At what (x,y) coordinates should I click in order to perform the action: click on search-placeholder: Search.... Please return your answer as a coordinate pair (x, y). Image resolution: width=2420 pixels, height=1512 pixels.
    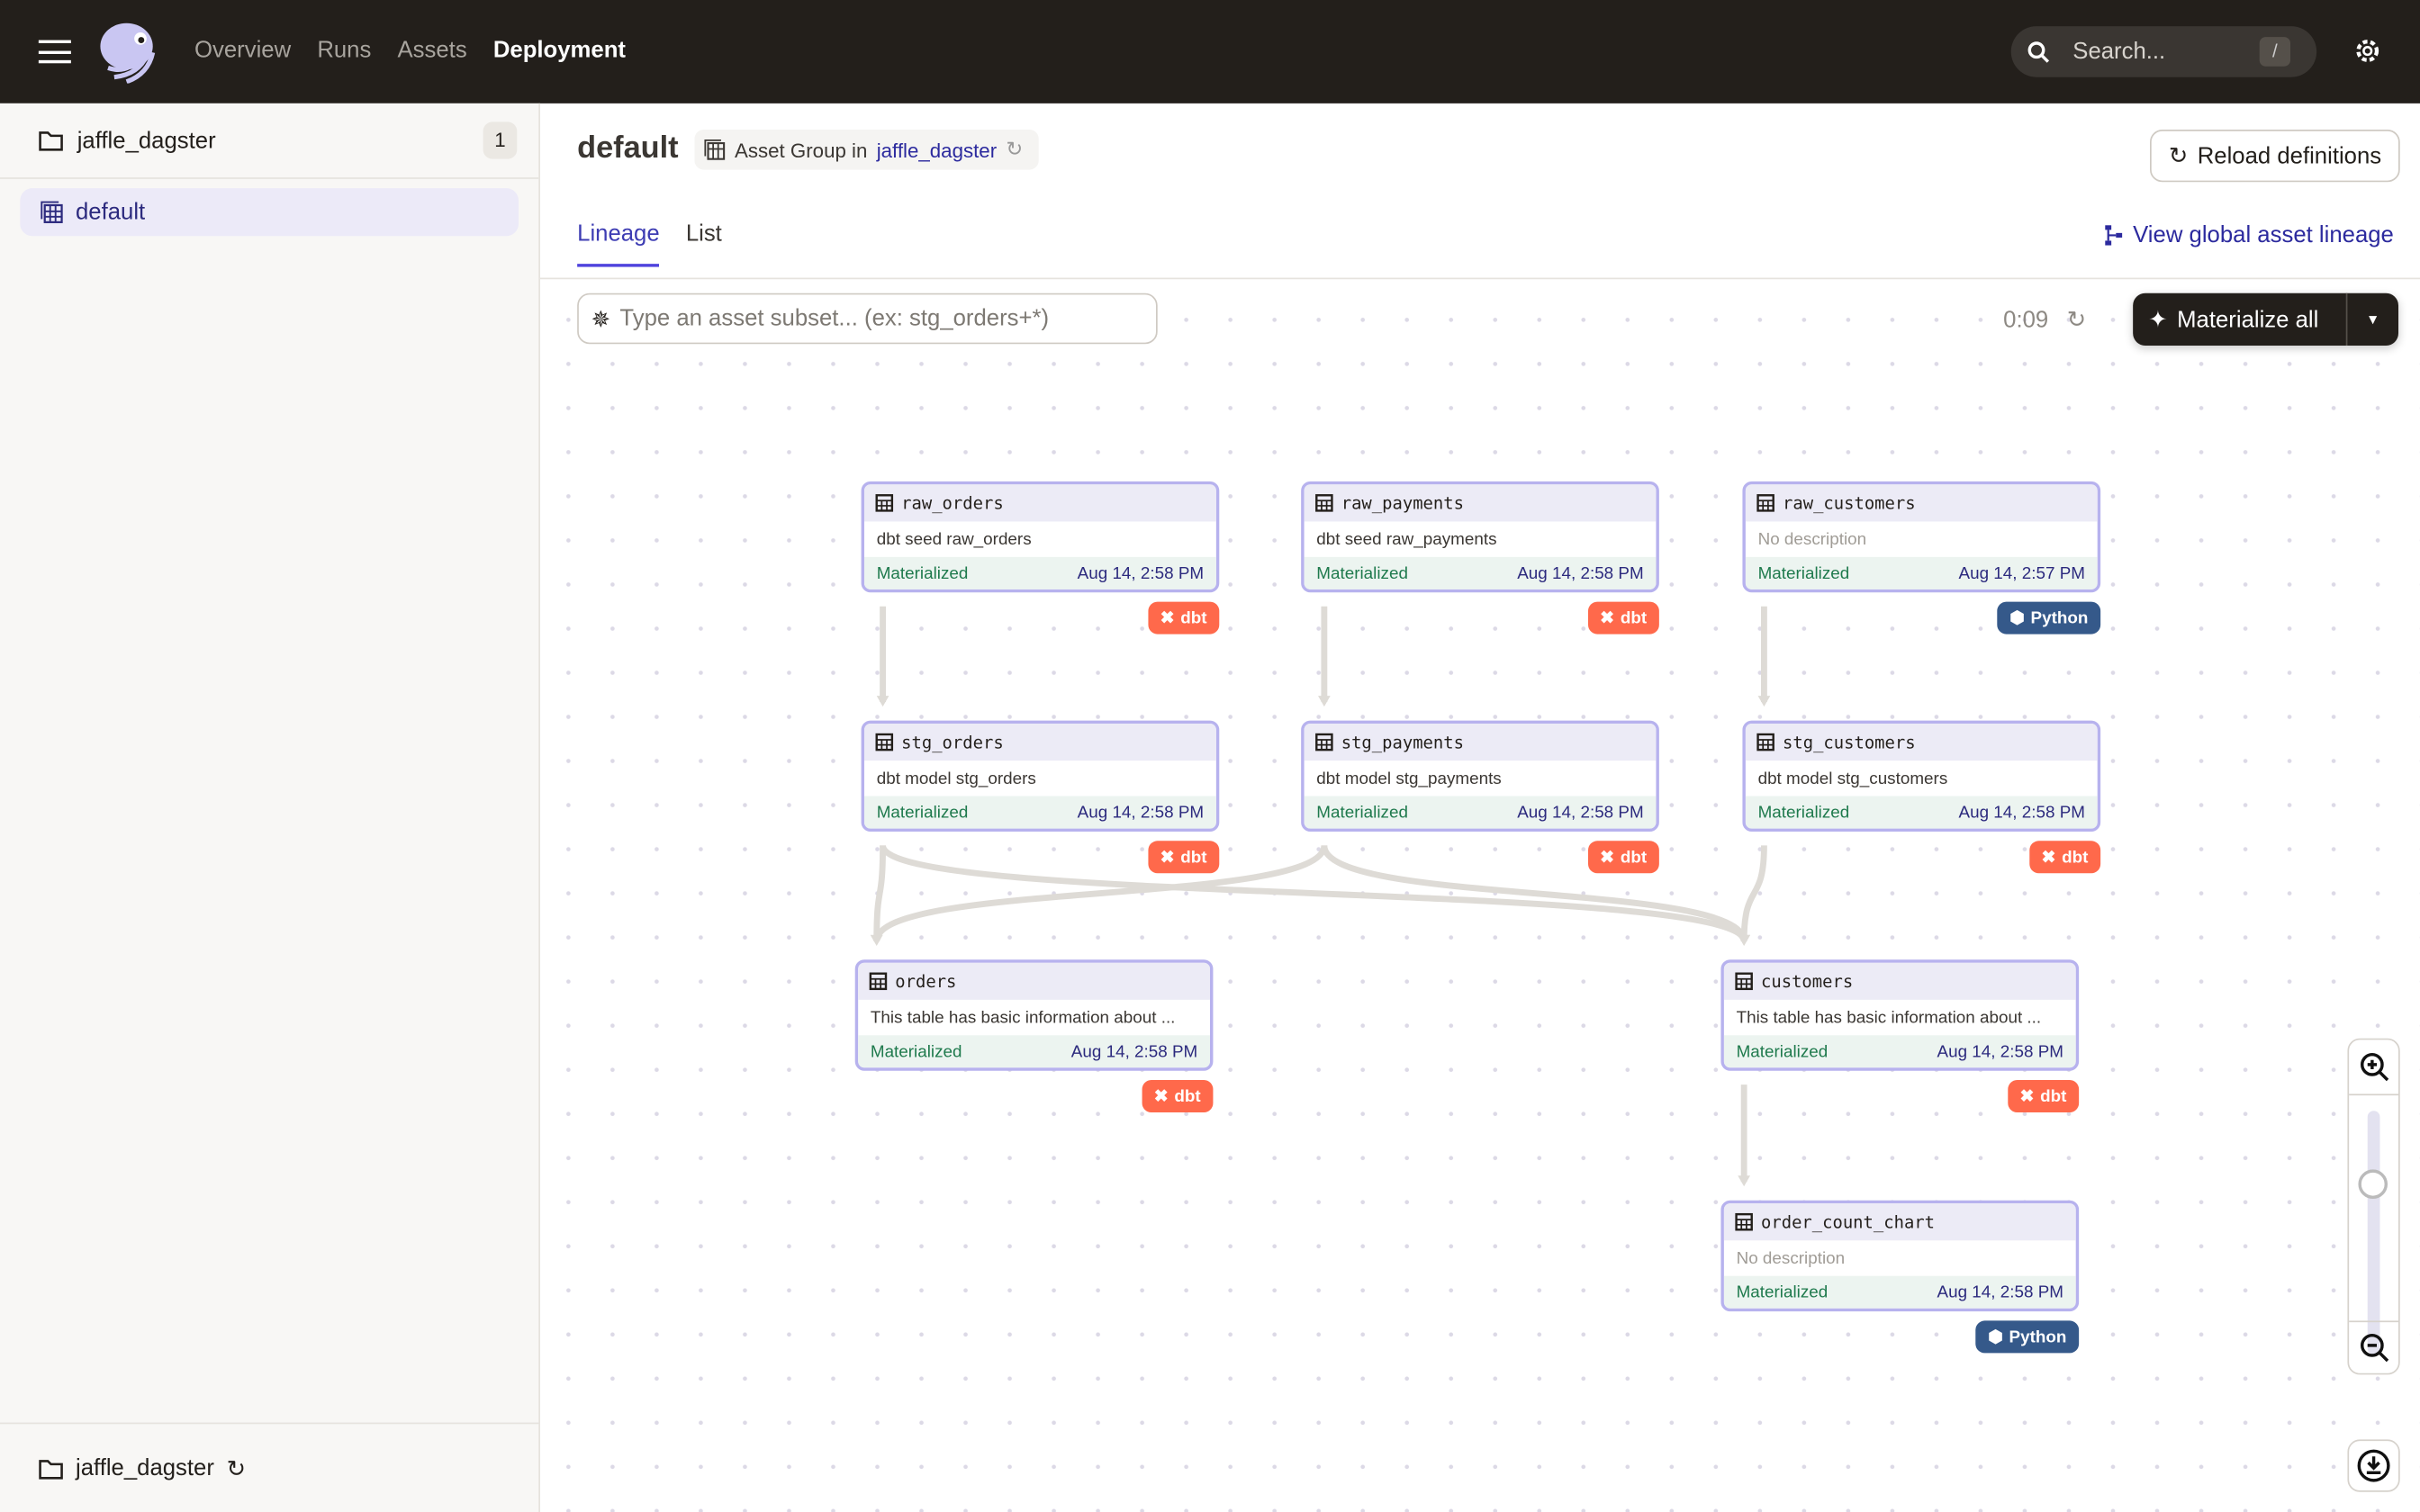
    Looking at the image, I should click on (2119, 52).